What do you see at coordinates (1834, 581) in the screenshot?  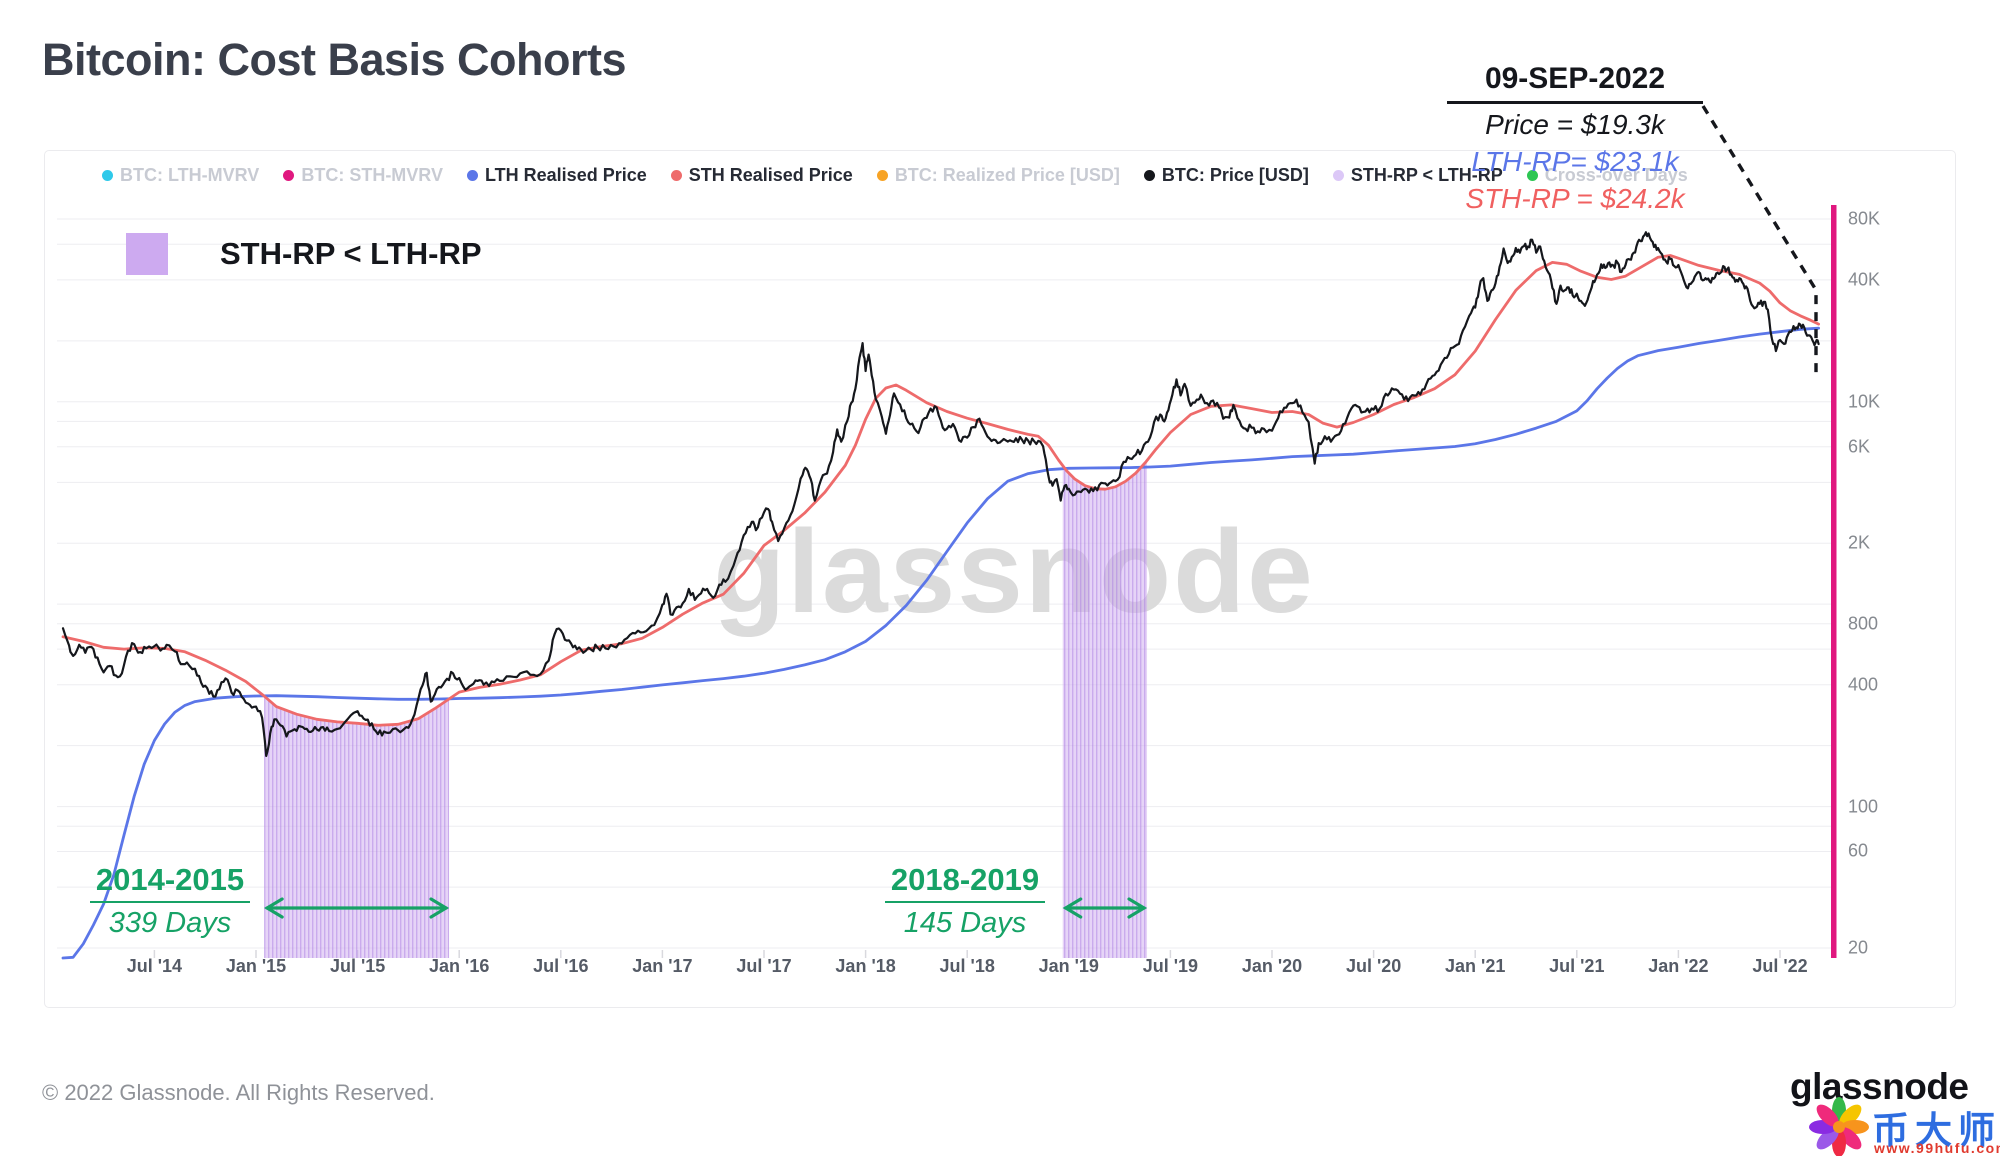 I see `right-axis-bar` at bounding box center [1834, 581].